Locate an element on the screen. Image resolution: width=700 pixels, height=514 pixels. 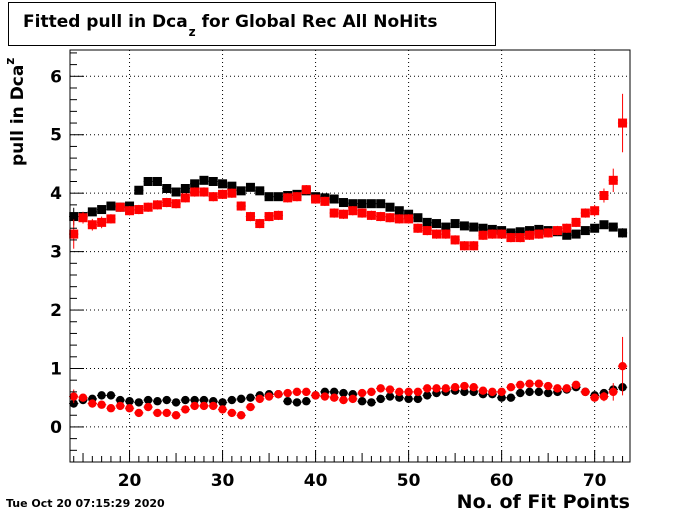
y-tick-label: 0 is located at coordinates (56, 428).